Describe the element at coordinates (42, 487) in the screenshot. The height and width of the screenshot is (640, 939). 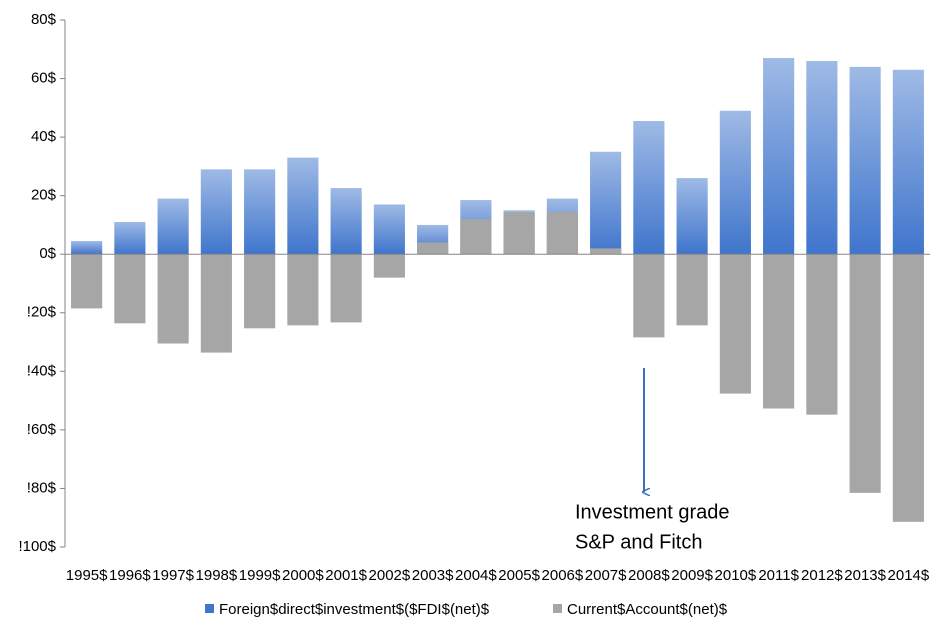
I see `y-tick-label: !80$` at that location.